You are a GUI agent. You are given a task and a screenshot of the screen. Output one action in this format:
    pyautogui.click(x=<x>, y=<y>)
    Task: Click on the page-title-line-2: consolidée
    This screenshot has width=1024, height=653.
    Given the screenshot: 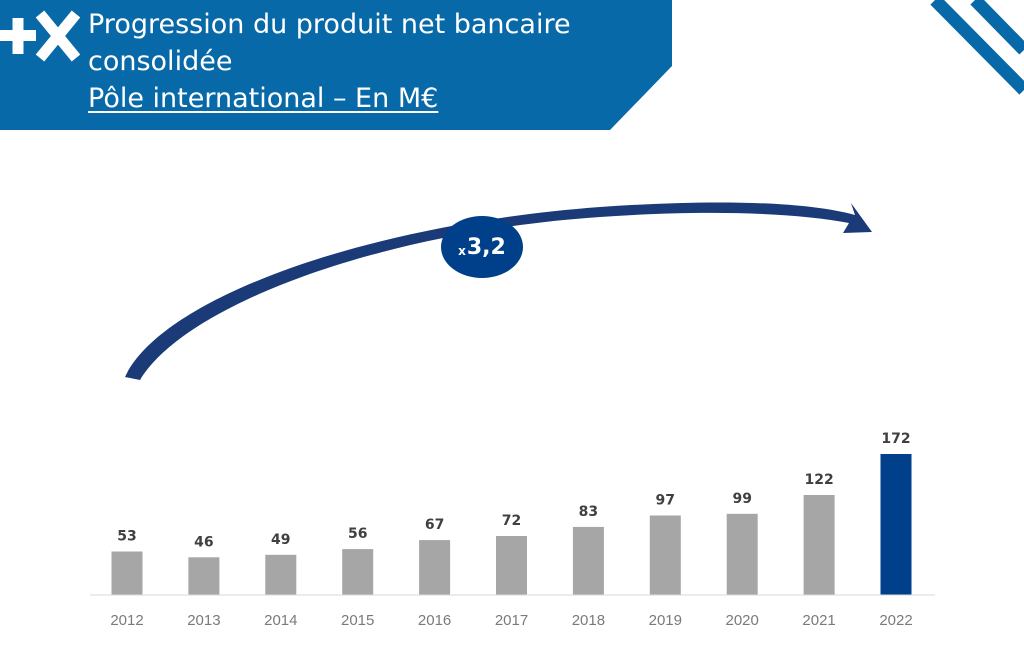 What is the action you would take?
    pyautogui.click(x=160, y=61)
    